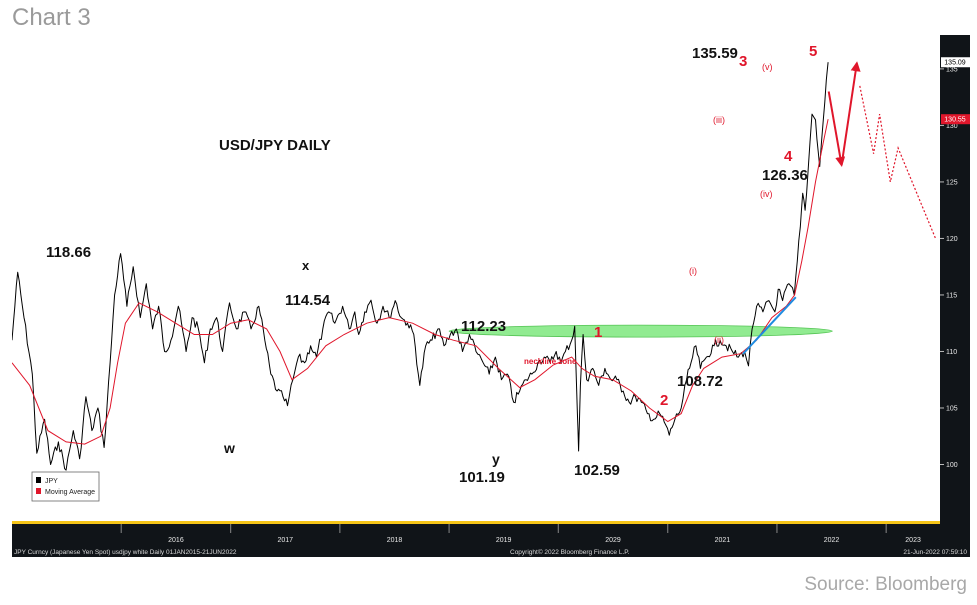 The height and width of the screenshot is (605, 977). Describe the element at coordinates (785, 175) in the screenshot. I see `wave-annotation: 126.36` at that location.